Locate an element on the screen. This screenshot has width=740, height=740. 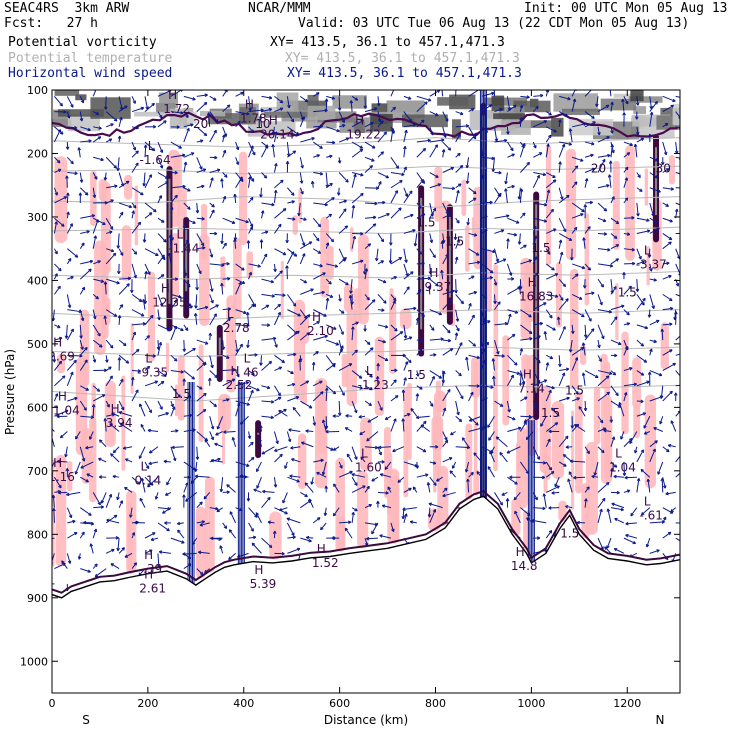
pv-stratosphere-shade is located at coordinates (618, 104).